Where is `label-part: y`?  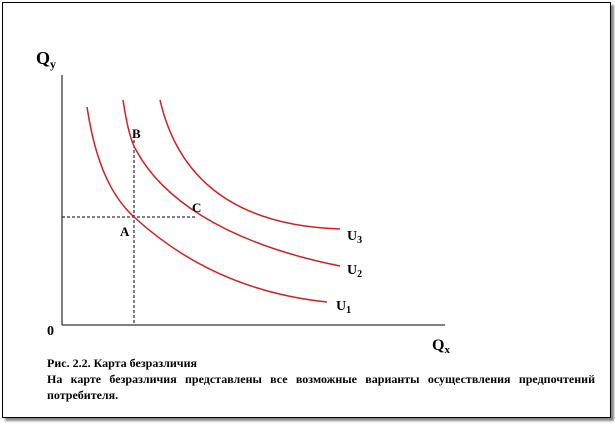
label-part: y is located at coordinates (53, 64).